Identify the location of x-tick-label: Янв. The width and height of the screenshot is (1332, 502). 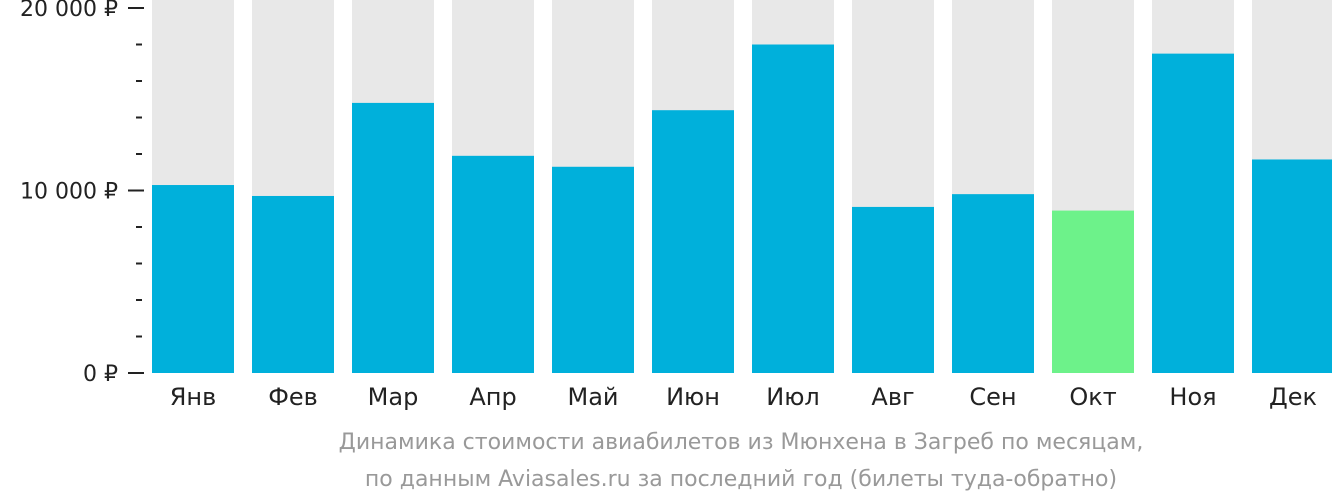
(193, 397).